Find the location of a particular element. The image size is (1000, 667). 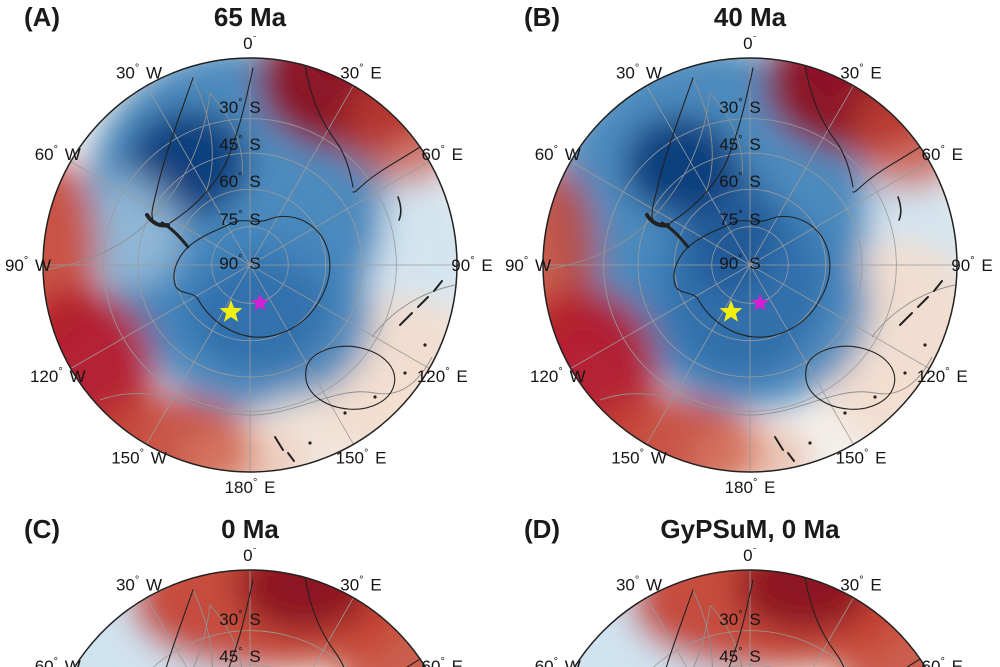

africa-east-coast is located at coordinates (386, 169).